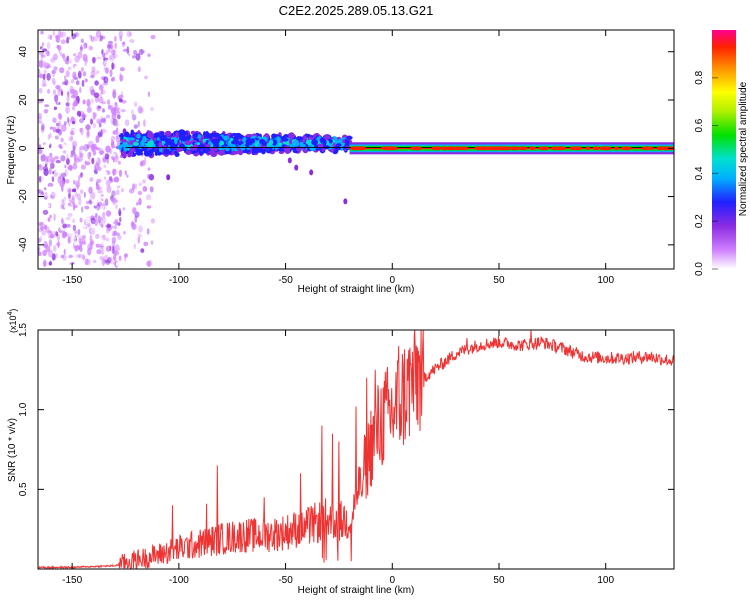 The height and width of the screenshot is (600, 750). Describe the element at coordinates (285, 580) in the screenshot. I see `snr-xtick-label: -50` at that location.